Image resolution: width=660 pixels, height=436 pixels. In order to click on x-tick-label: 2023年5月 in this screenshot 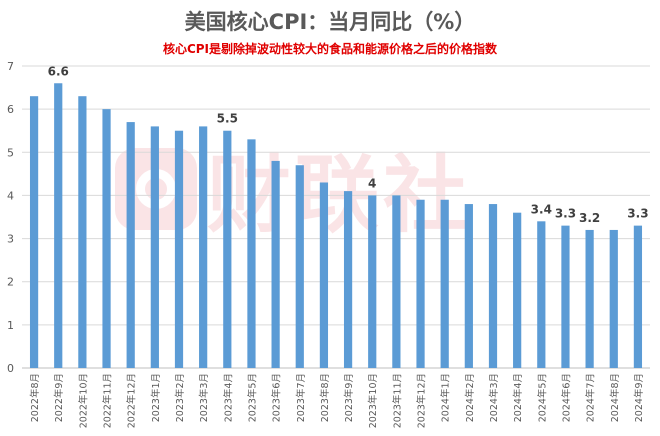, I will do `click(252, 397)`.